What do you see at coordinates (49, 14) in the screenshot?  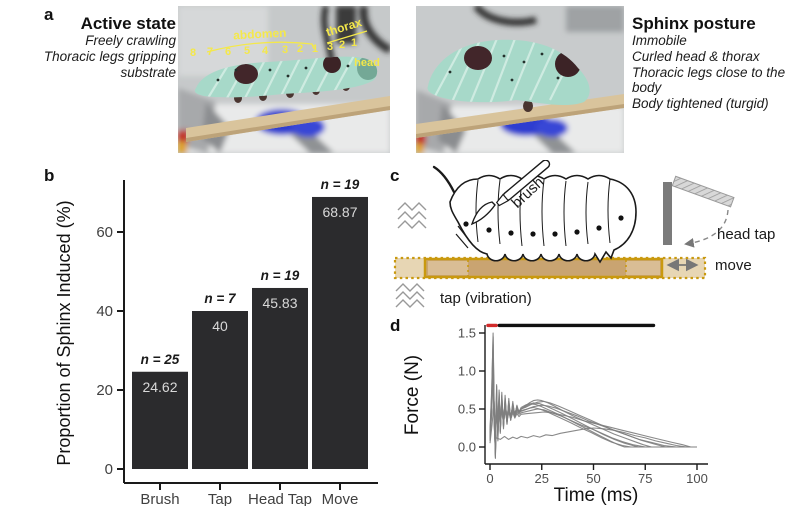 I see `panel-a-label: a` at bounding box center [49, 14].